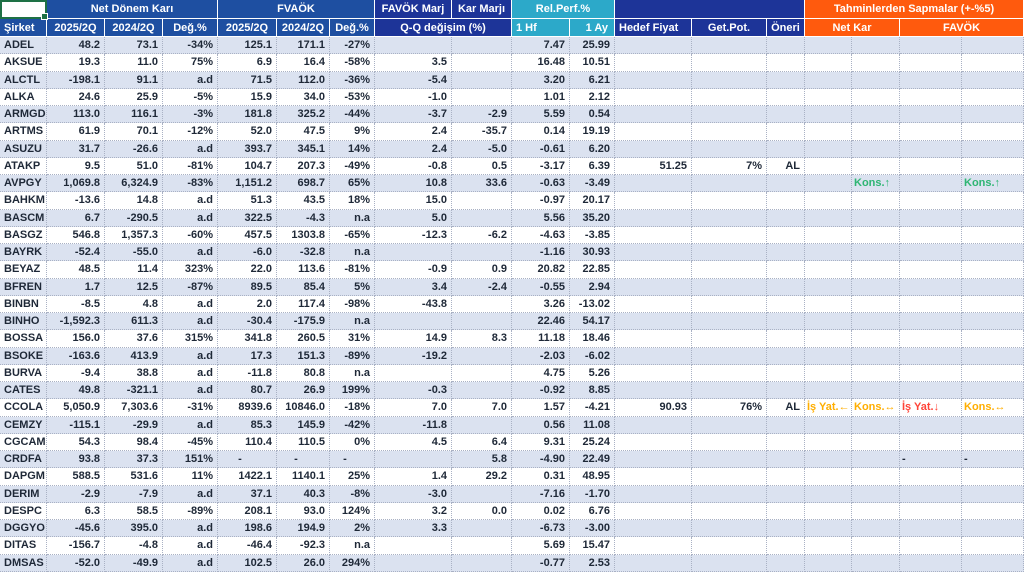 The image size is (1024, 572). Describe the element at coordinates (828, 408) in the screenshot. I see `cell: İş Yat.←` at that location.